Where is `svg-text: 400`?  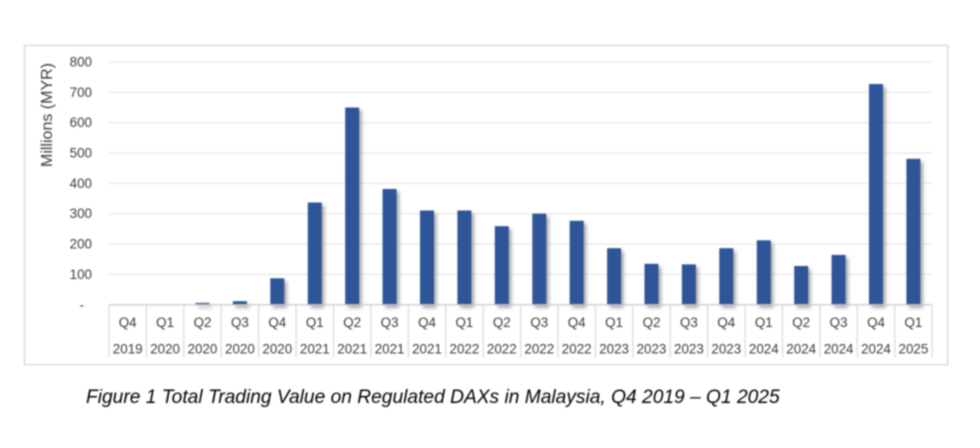
svg-text: 400 is located at coordinates (81, 183).